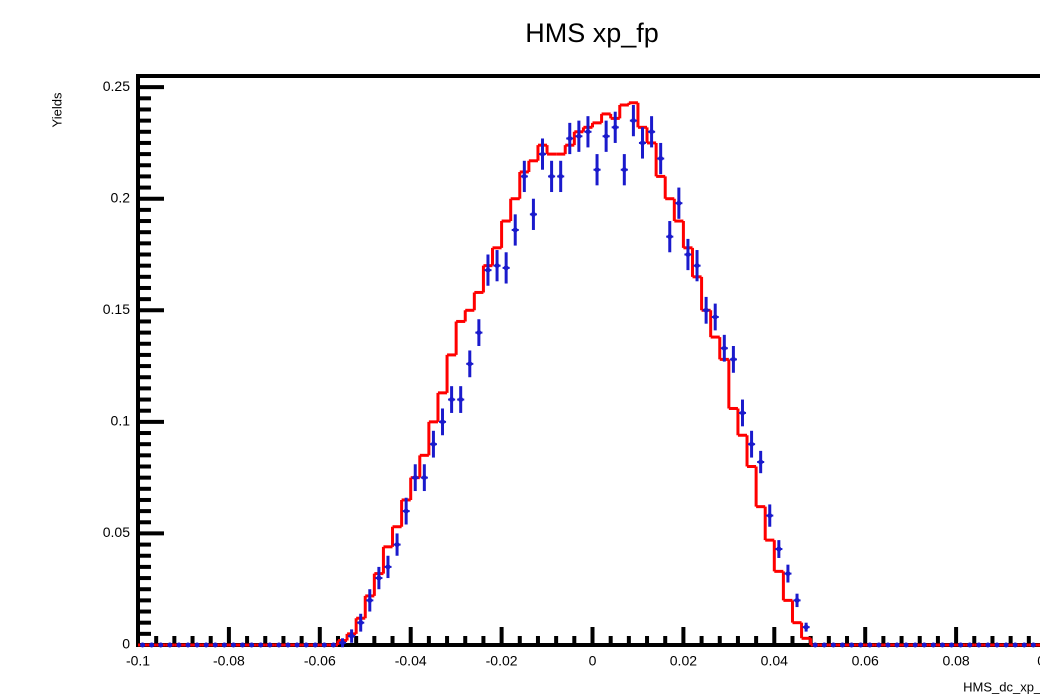 This screenshot has height=700, width=1040. What do you see at coordinates (683, 661) in the screenshot?
I see `x-tick-label: 0.02` at bounding box center [683, 661].